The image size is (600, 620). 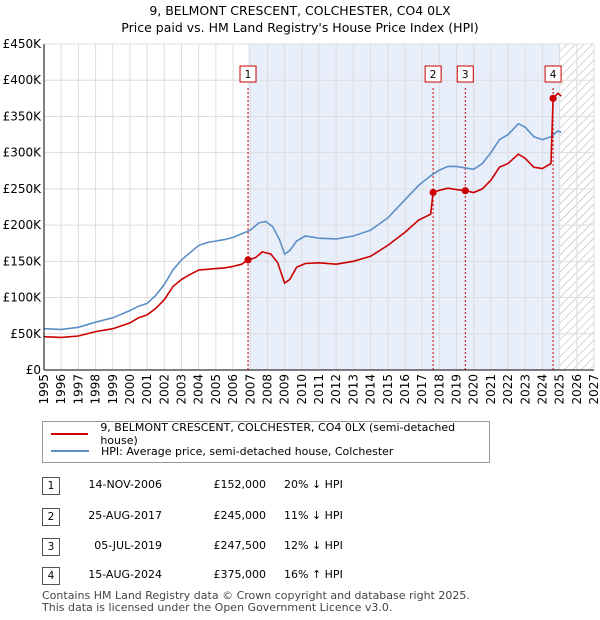 What do you see at coordinates (61, 389) in the screenshot?
I see `x-tick-label: 1996` at bounding box center [61, 389].